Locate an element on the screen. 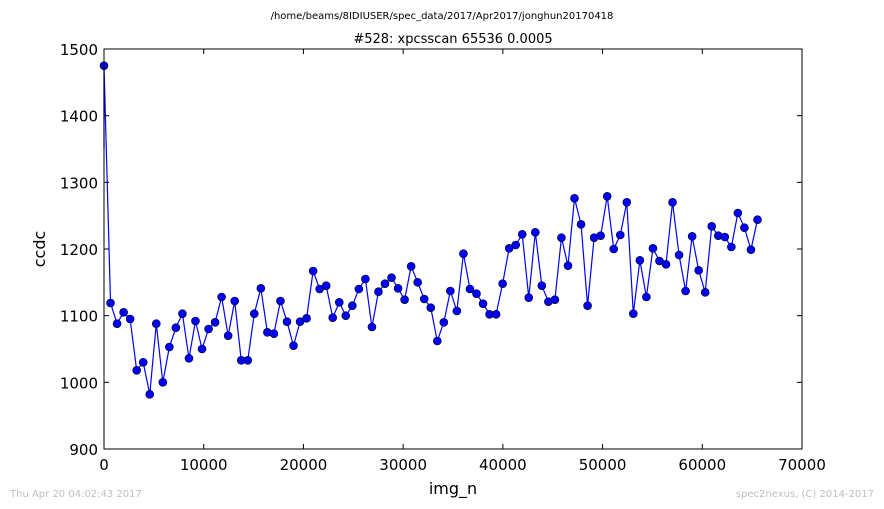 This screenshot has height=509, width=884. x-tick-label: 30000 is located at coordinates (403, 465).